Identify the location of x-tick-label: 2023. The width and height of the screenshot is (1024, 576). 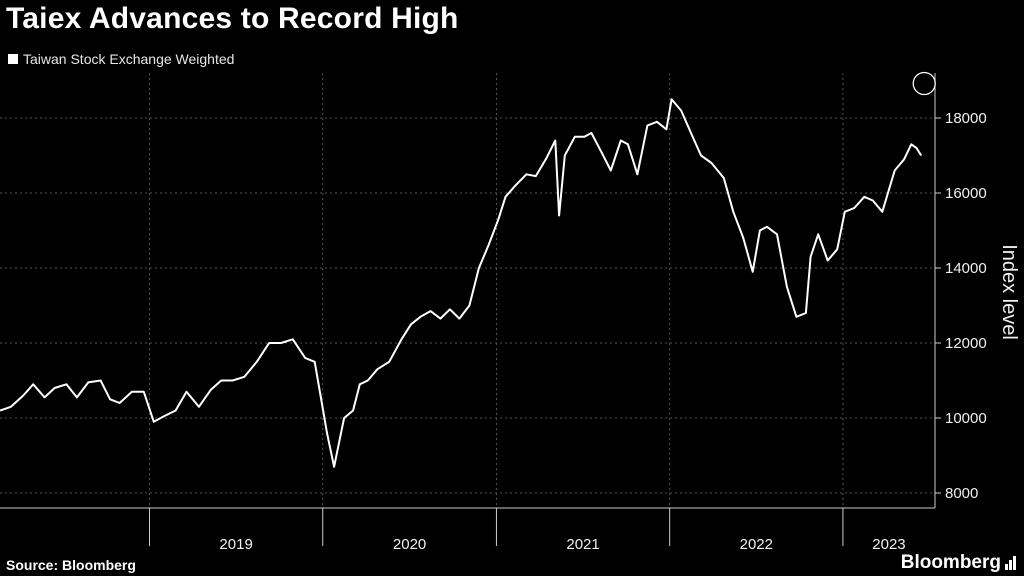
(888, 544).